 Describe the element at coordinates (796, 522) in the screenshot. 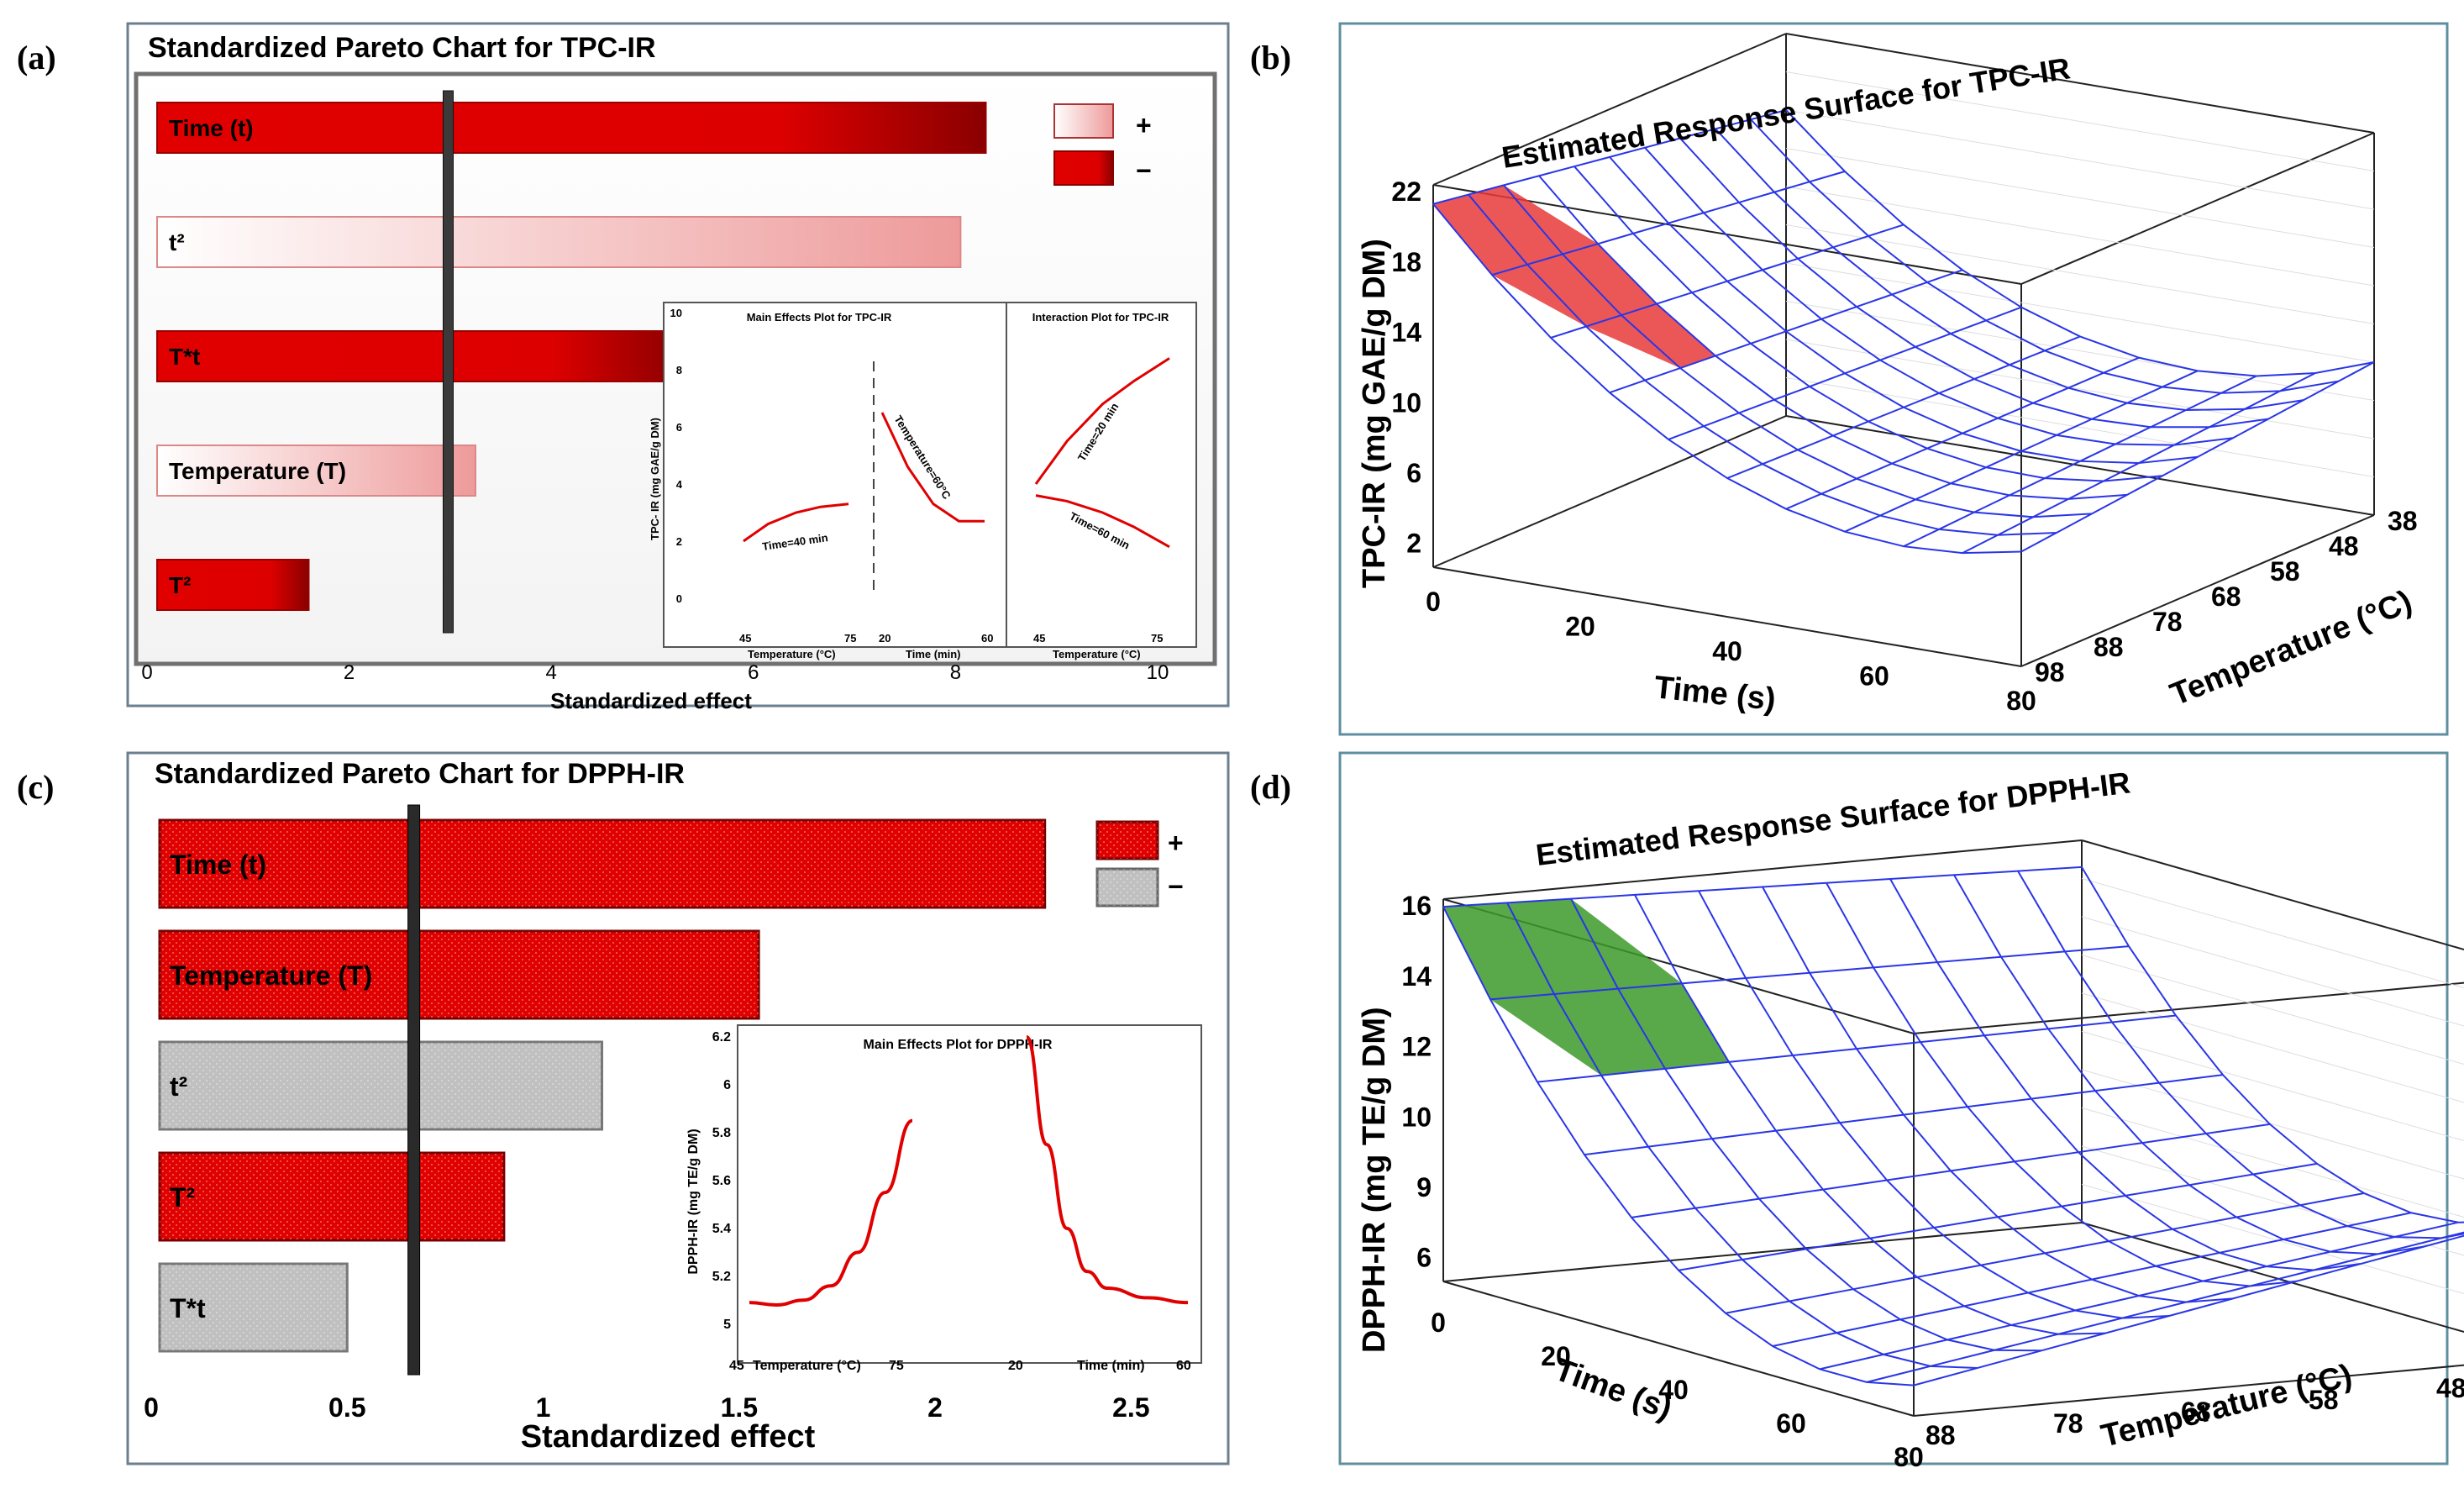

I see `inset-a-line-temperature` at that location.